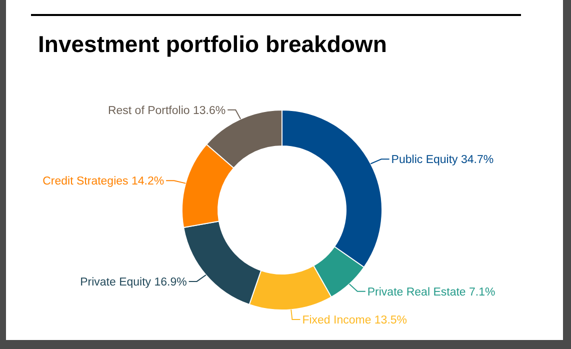 The width and height of the screenshot is (571, 349). What do you see at coordinates (212, 44) in the screenshot?
I see `chart-title: Investment portfolio breakdown` at bounding box center [212, 44].